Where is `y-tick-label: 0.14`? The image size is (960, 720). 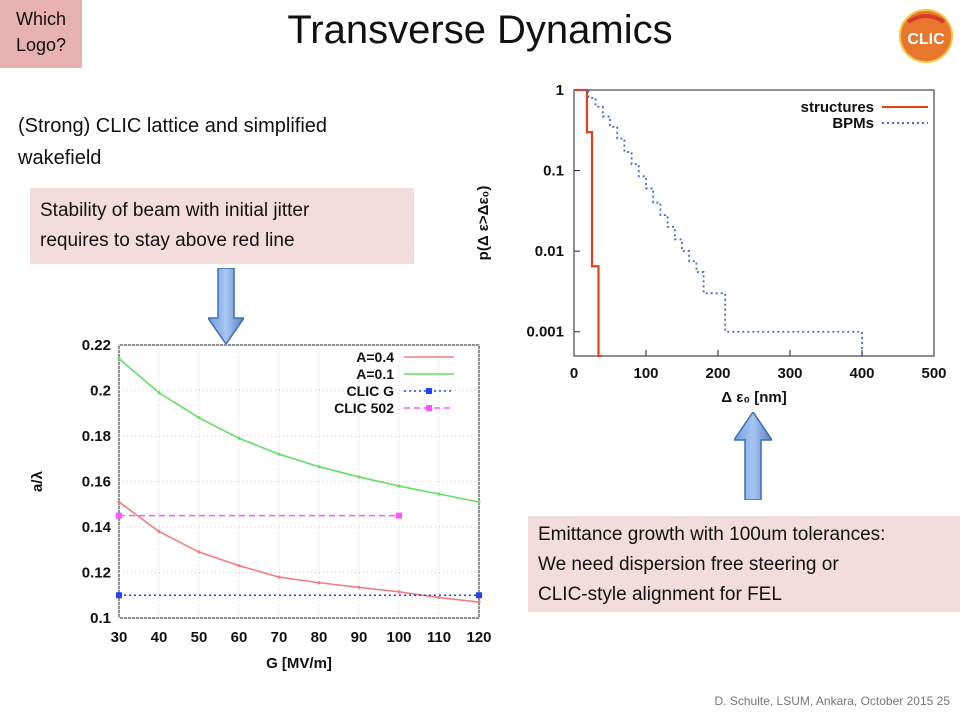
y-tick-label: 0.14 is located at coordinates (97, 527).